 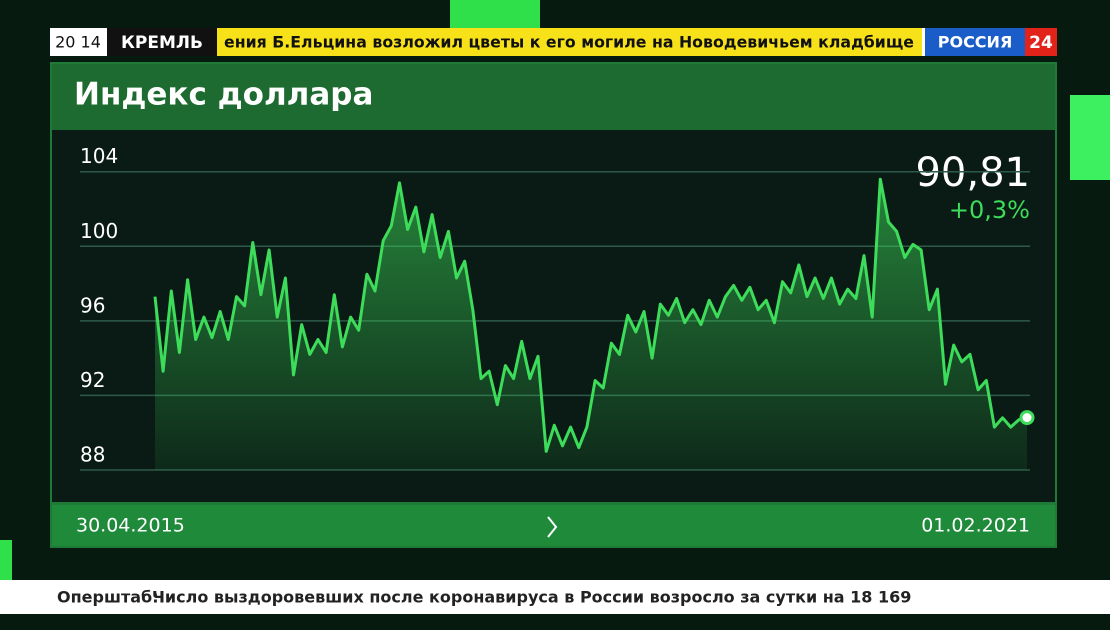 I want to click on y-tick-label: 88, so click(x=92, y=455).